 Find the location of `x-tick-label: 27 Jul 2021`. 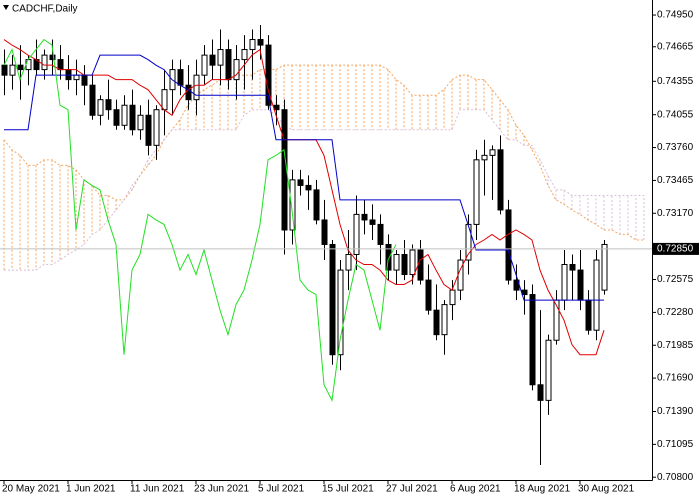

x-tick-label: 27 Jul 2021 is located at coordinates (412, 489).